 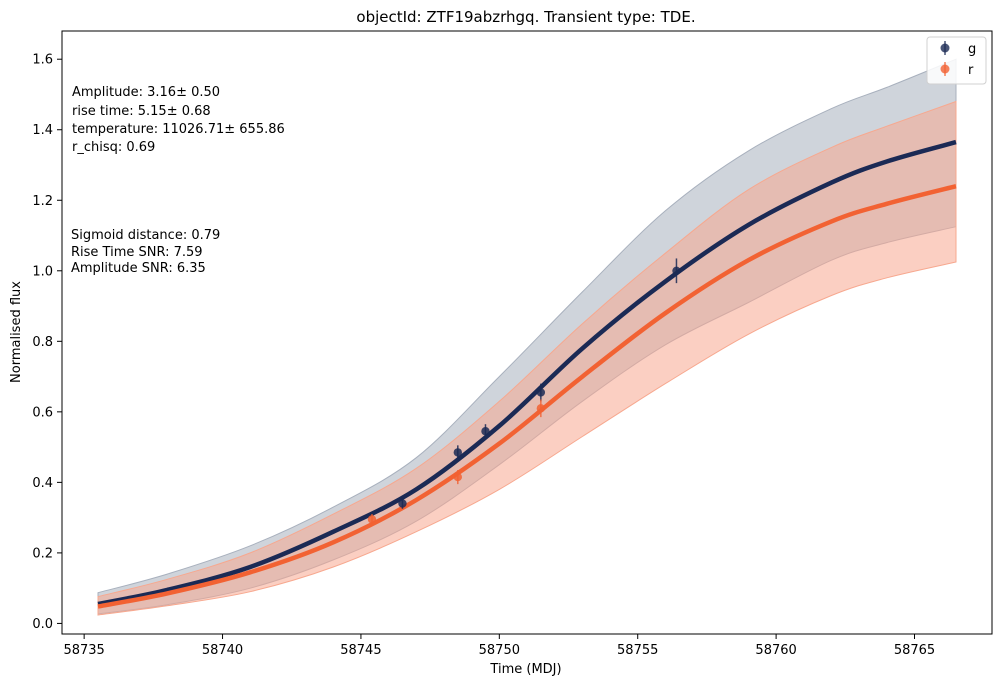 What do you see at coordinates (972, 49) in the screenshot?
I see `legend-g-label: g` at bounding box center [972, 49].